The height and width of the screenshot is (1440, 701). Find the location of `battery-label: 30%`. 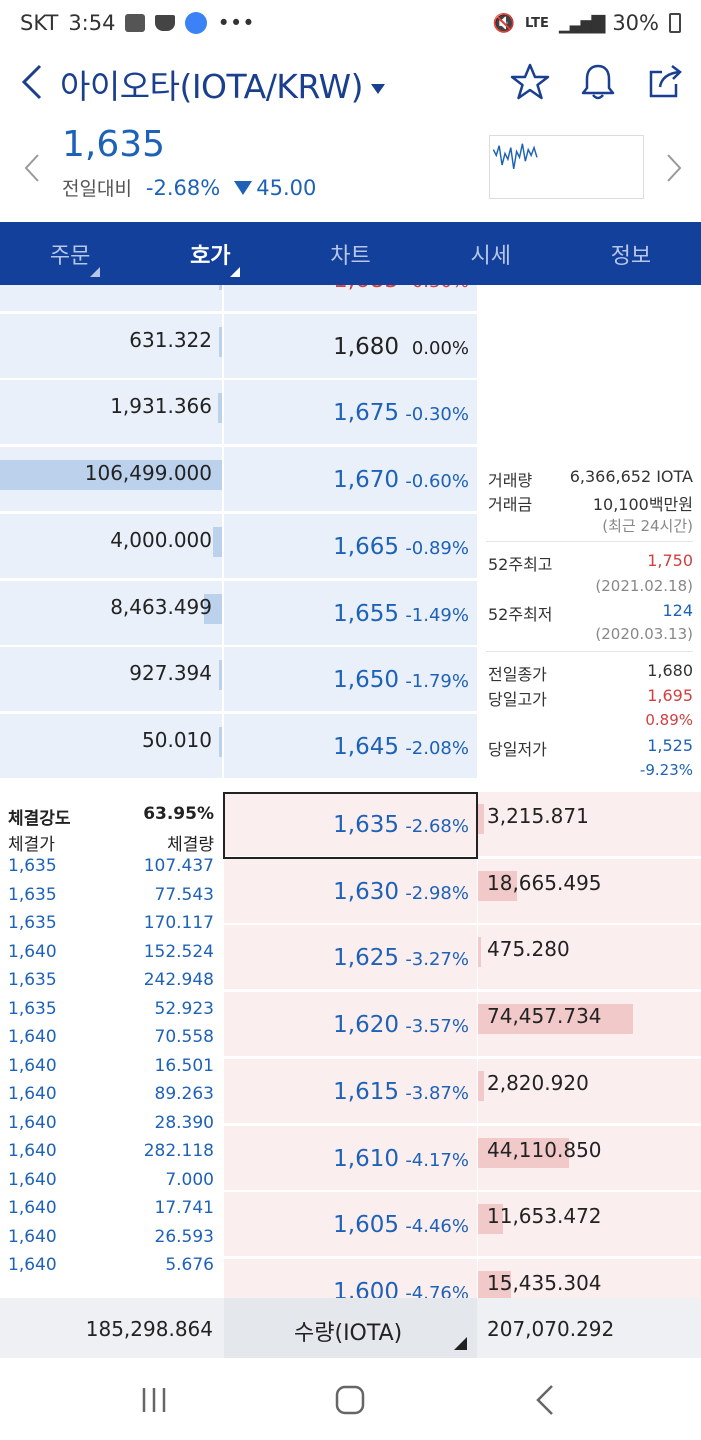

battery-label: 30% is located at coordinates (635, 23).